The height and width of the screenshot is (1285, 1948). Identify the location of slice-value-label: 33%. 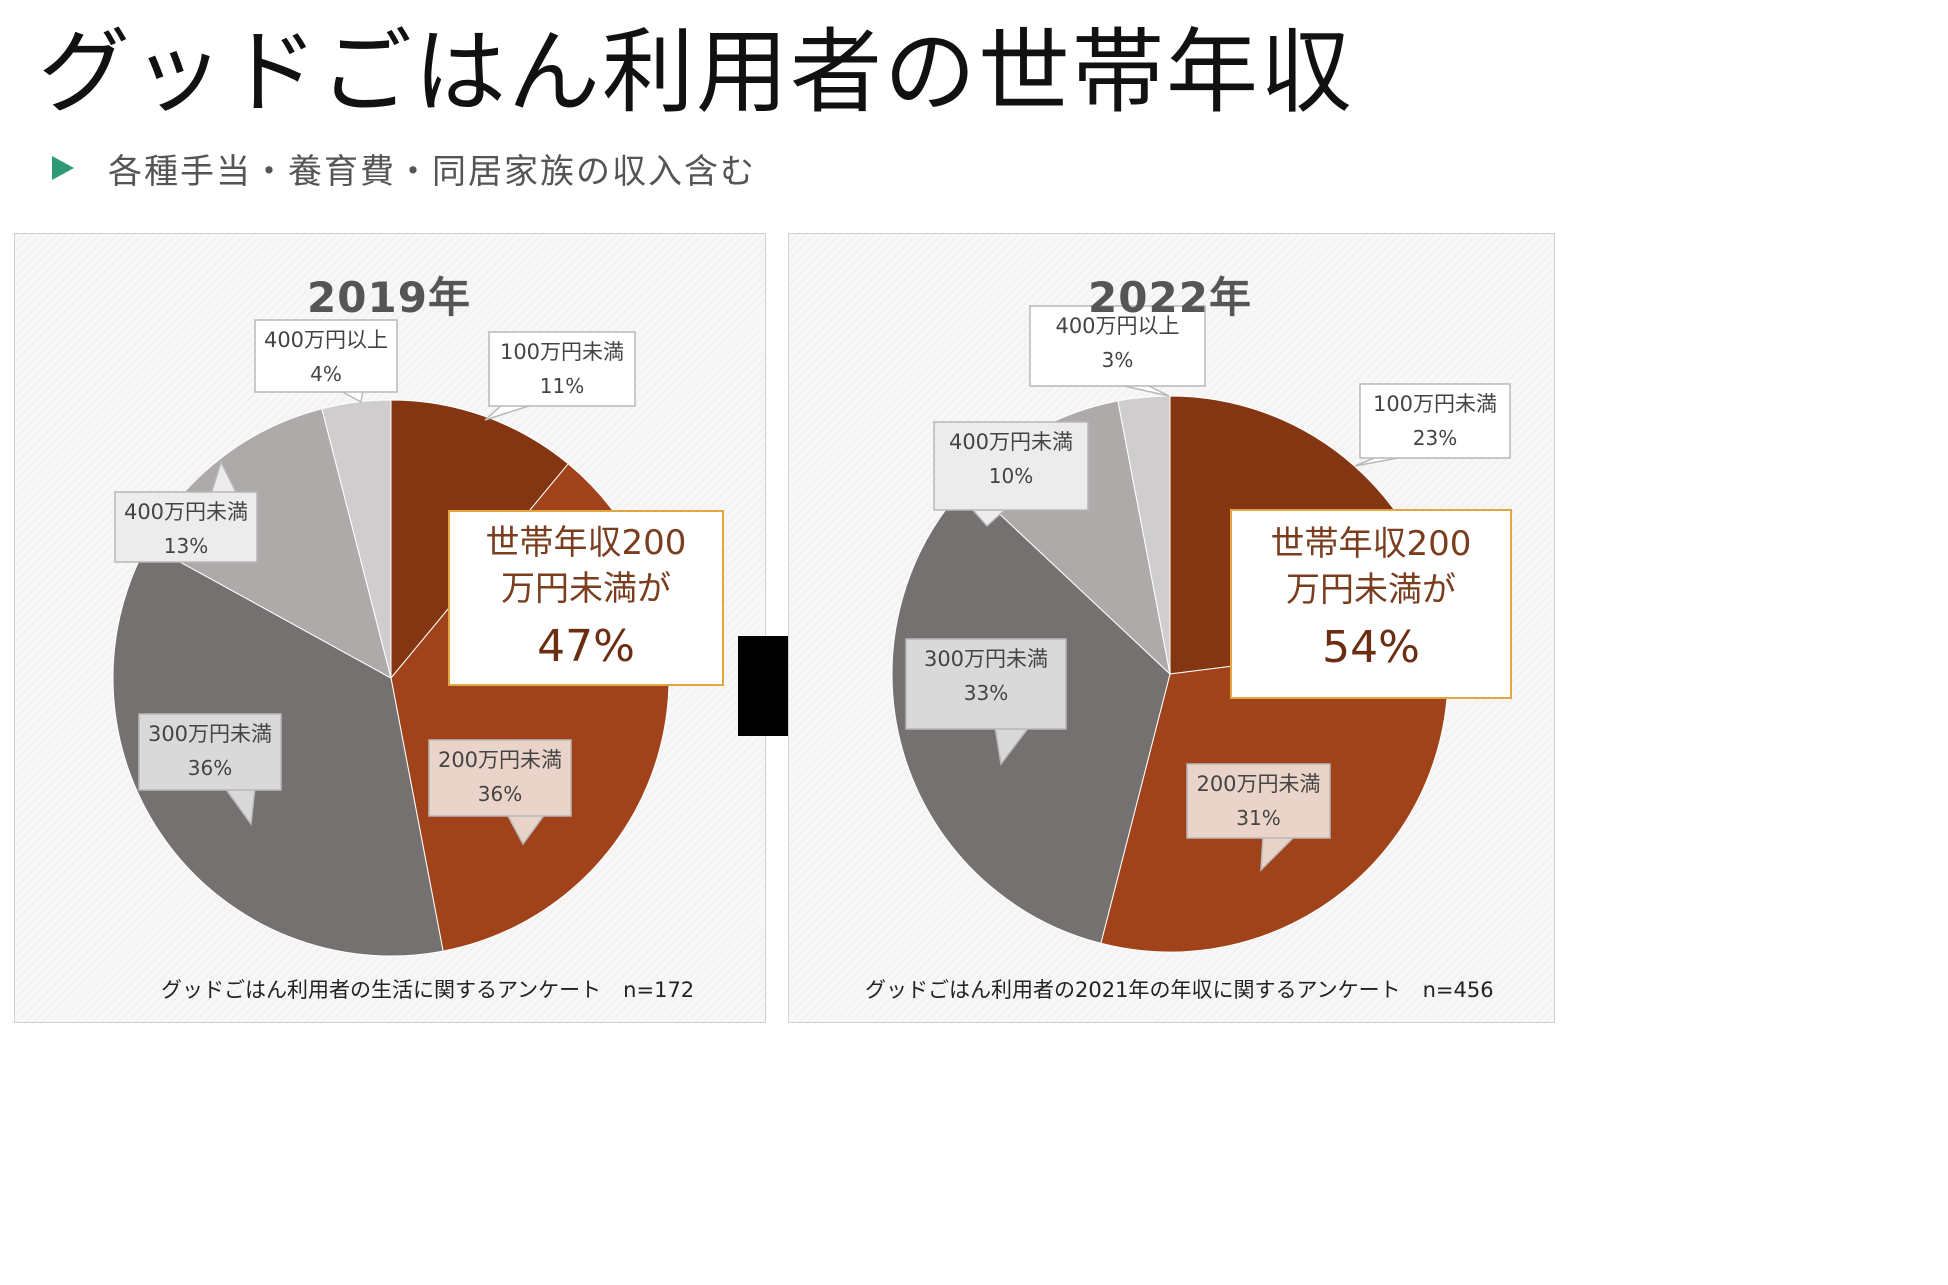
(986, 693).